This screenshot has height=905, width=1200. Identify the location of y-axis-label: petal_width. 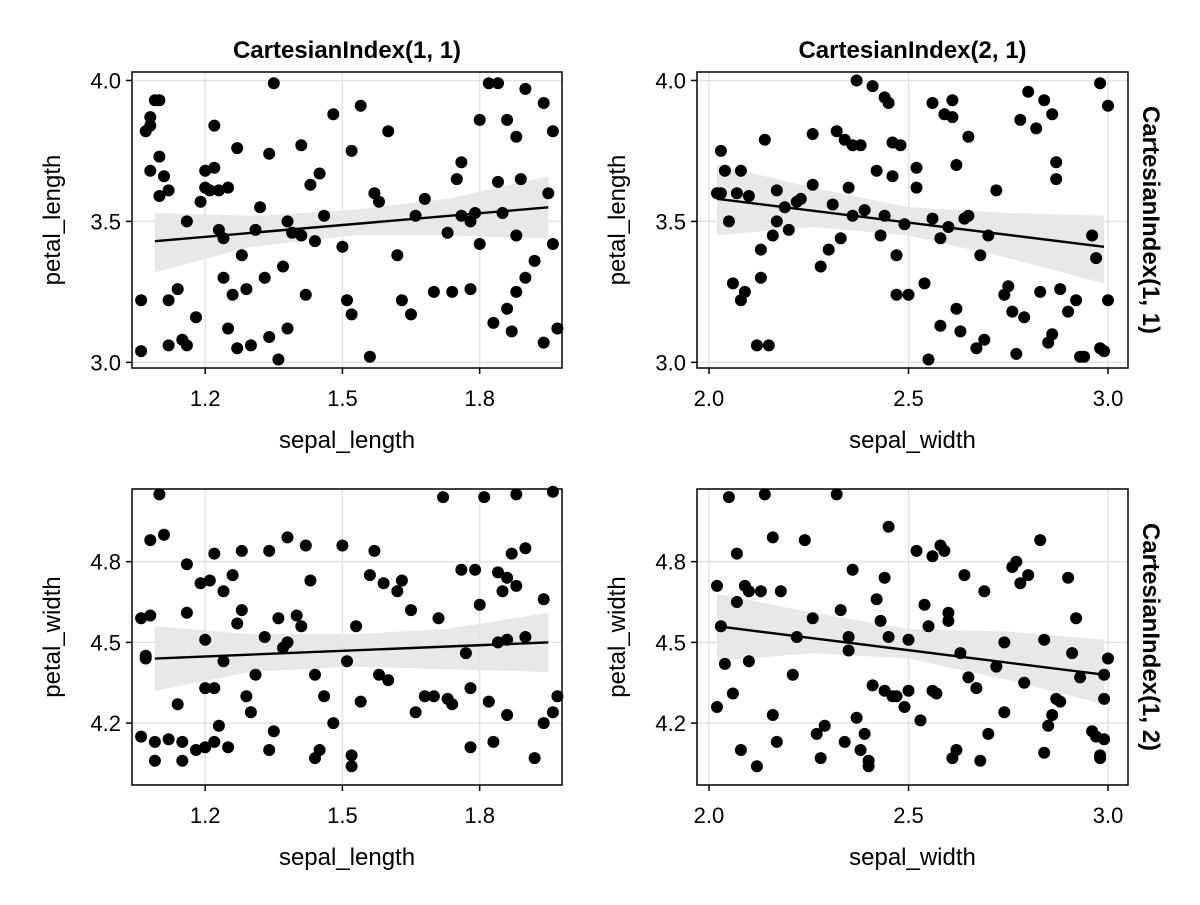
(617, 636).